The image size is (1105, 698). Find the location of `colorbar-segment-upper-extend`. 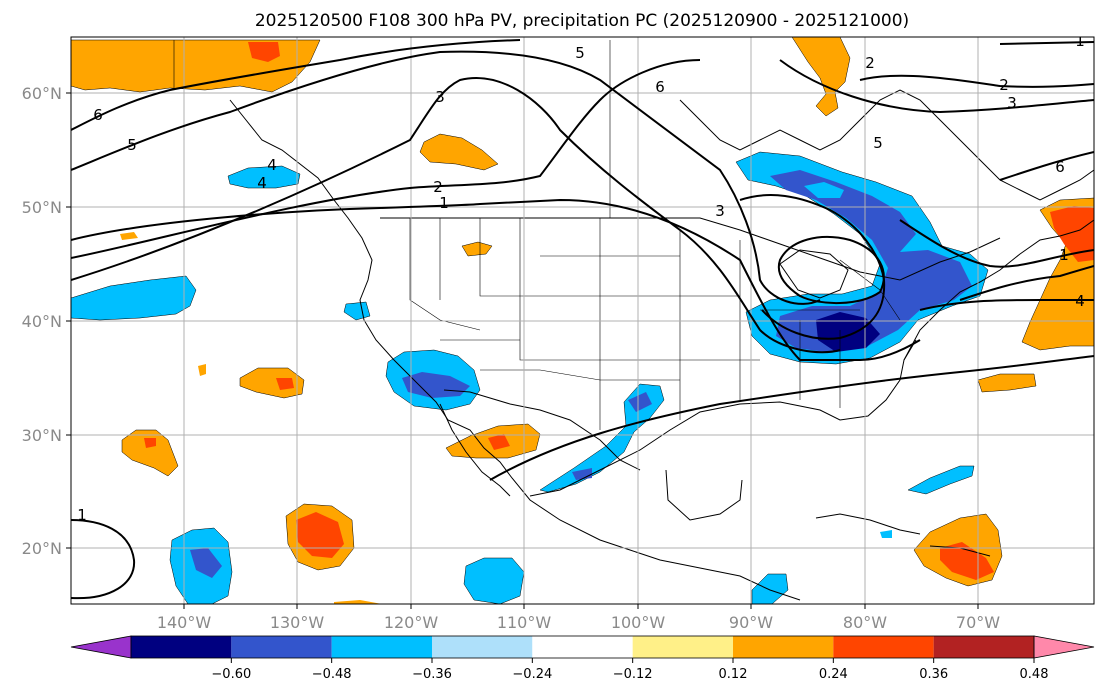

colorbar-segment-upper-extend is located at coordinates (1064, 647).